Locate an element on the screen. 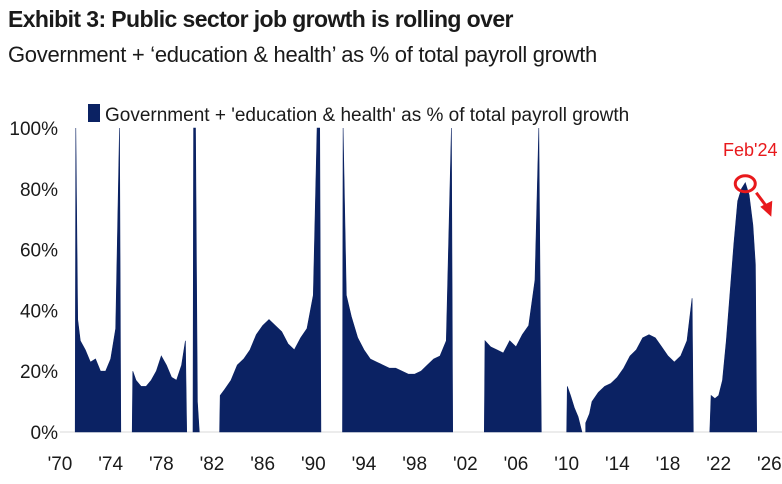 This screenshot has height=484, width=782. x-tick-label: '98 is located at coordinates (414, 464).